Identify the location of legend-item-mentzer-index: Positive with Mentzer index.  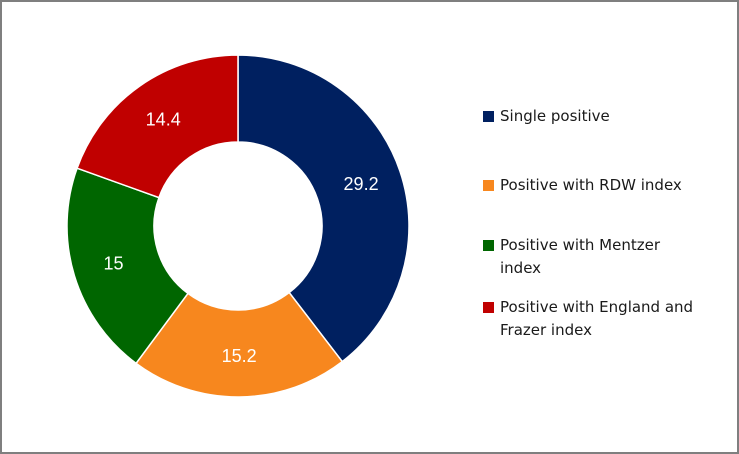
(591, 257).